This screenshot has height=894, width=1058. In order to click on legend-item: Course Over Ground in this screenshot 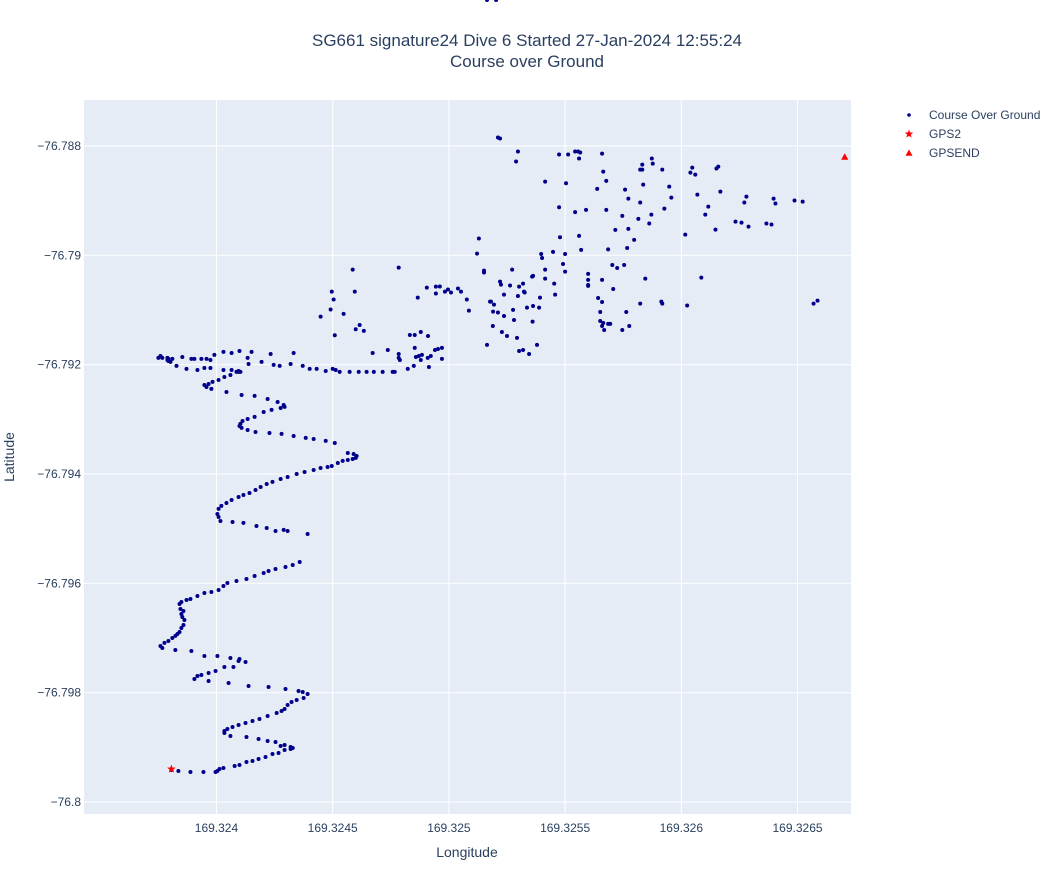, I will do `click(973, 115)`.